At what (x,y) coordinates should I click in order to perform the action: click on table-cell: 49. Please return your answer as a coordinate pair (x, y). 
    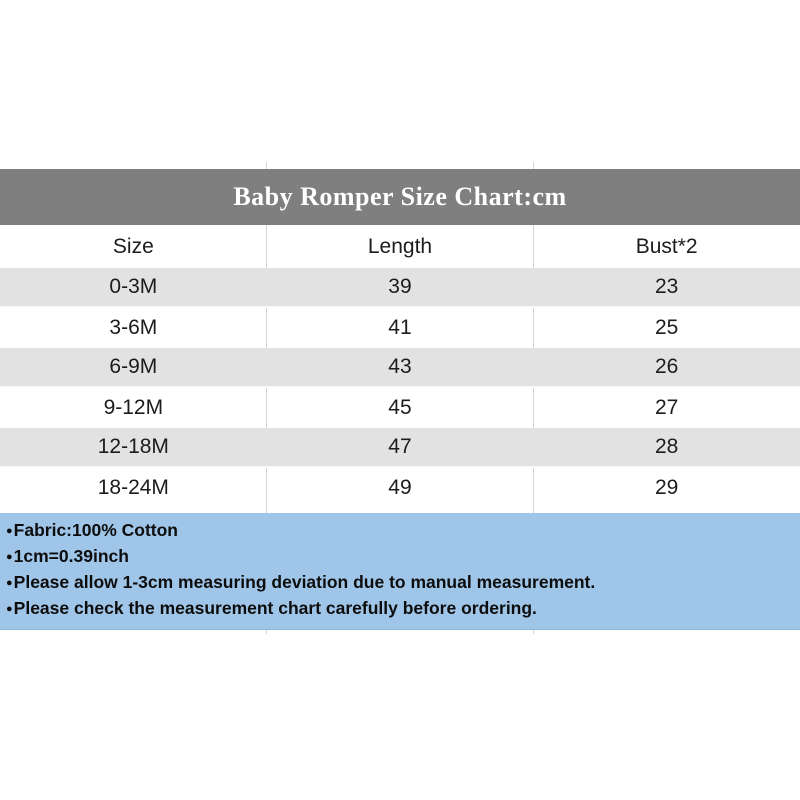
    Looking at the image, I should click on (400, 487).